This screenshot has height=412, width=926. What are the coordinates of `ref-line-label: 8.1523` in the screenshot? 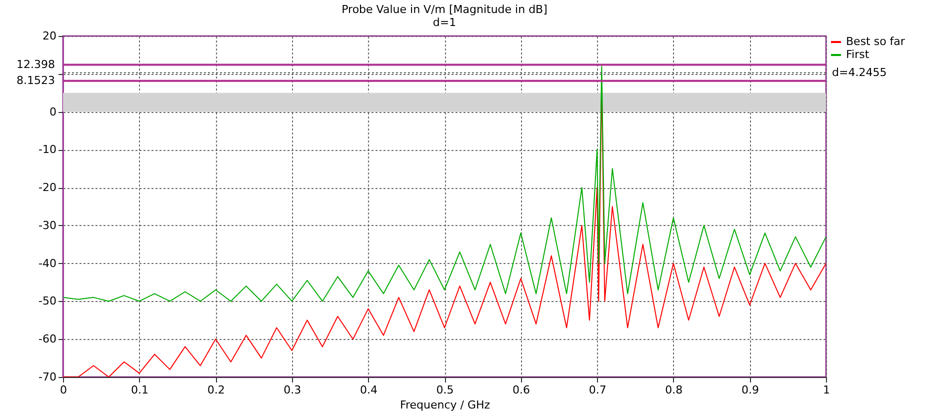 It's located at (35, 80).